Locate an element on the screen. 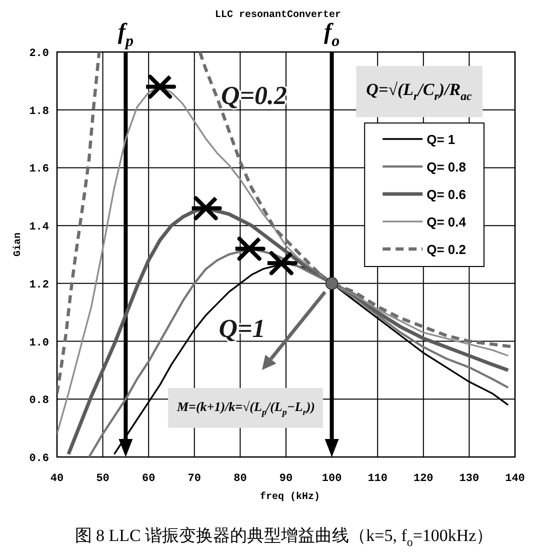 The width and height of the screenshot is (541, 552). x-tick-label: 100 is located at coordinates (332, 479).